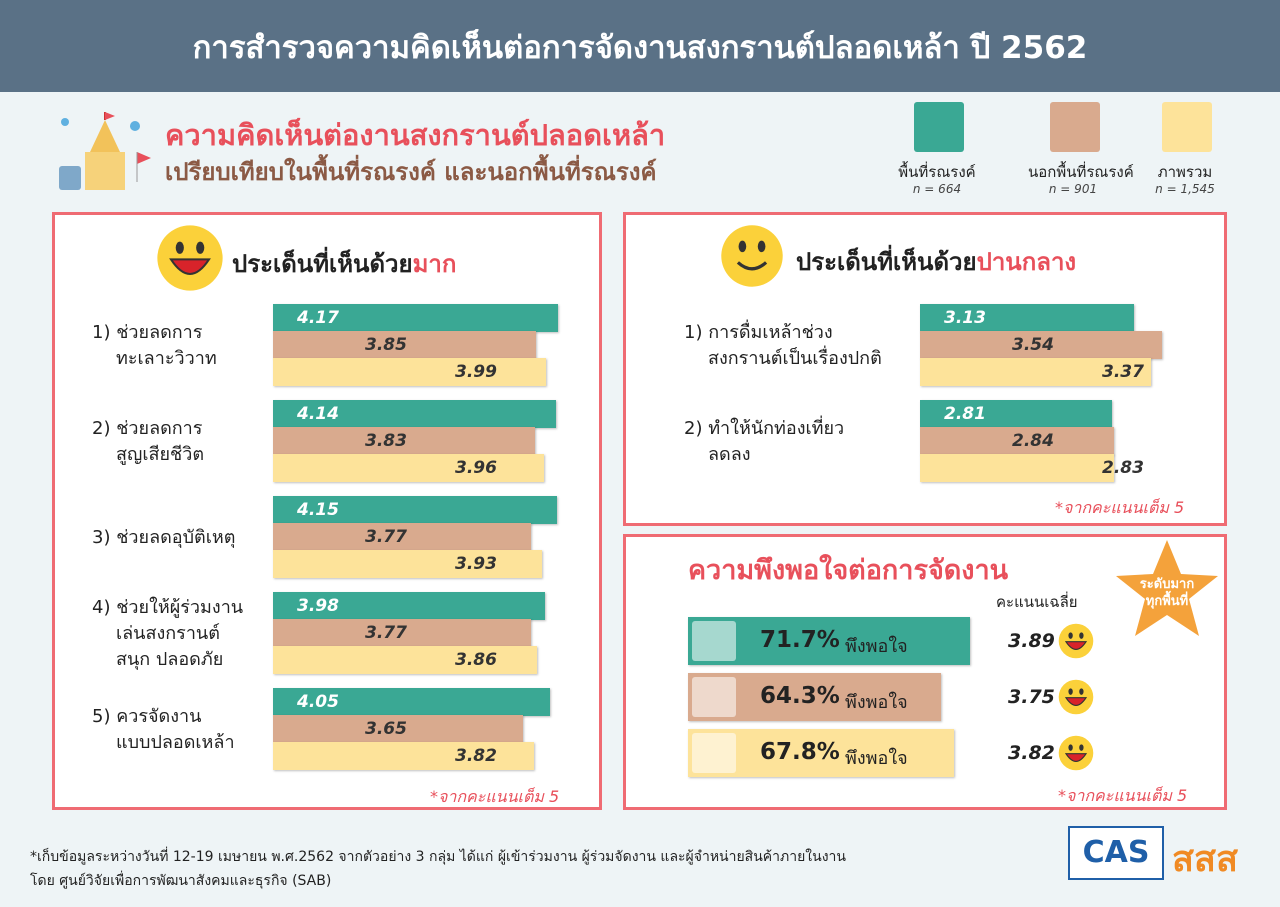 Image resolution: width=1280 pixels, height=907 pixels. I want to click on bar-label: 3.98, so click(318, 606).